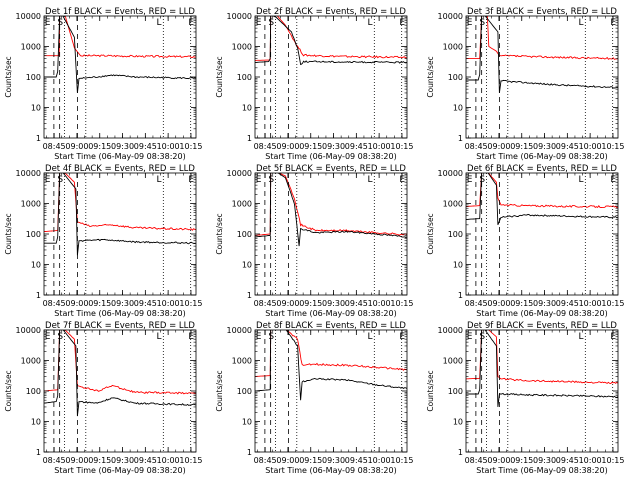  What do you see at coordinates (120, 12) in the screenshot?
I see `plot-title: Det 1f BLACK = Events, RED = LLD` at bounding box center [120, 12].